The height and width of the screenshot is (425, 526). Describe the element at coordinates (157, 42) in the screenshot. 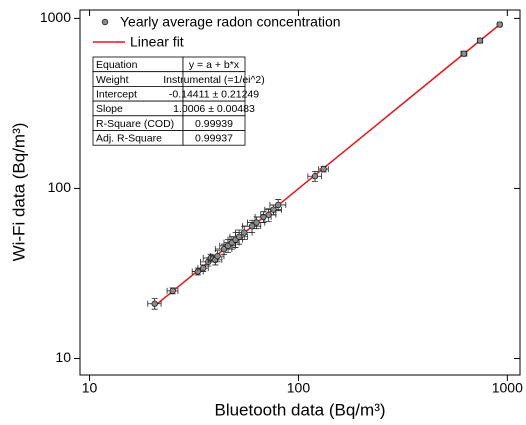

I see `legend-label: Linear fit` at that location.